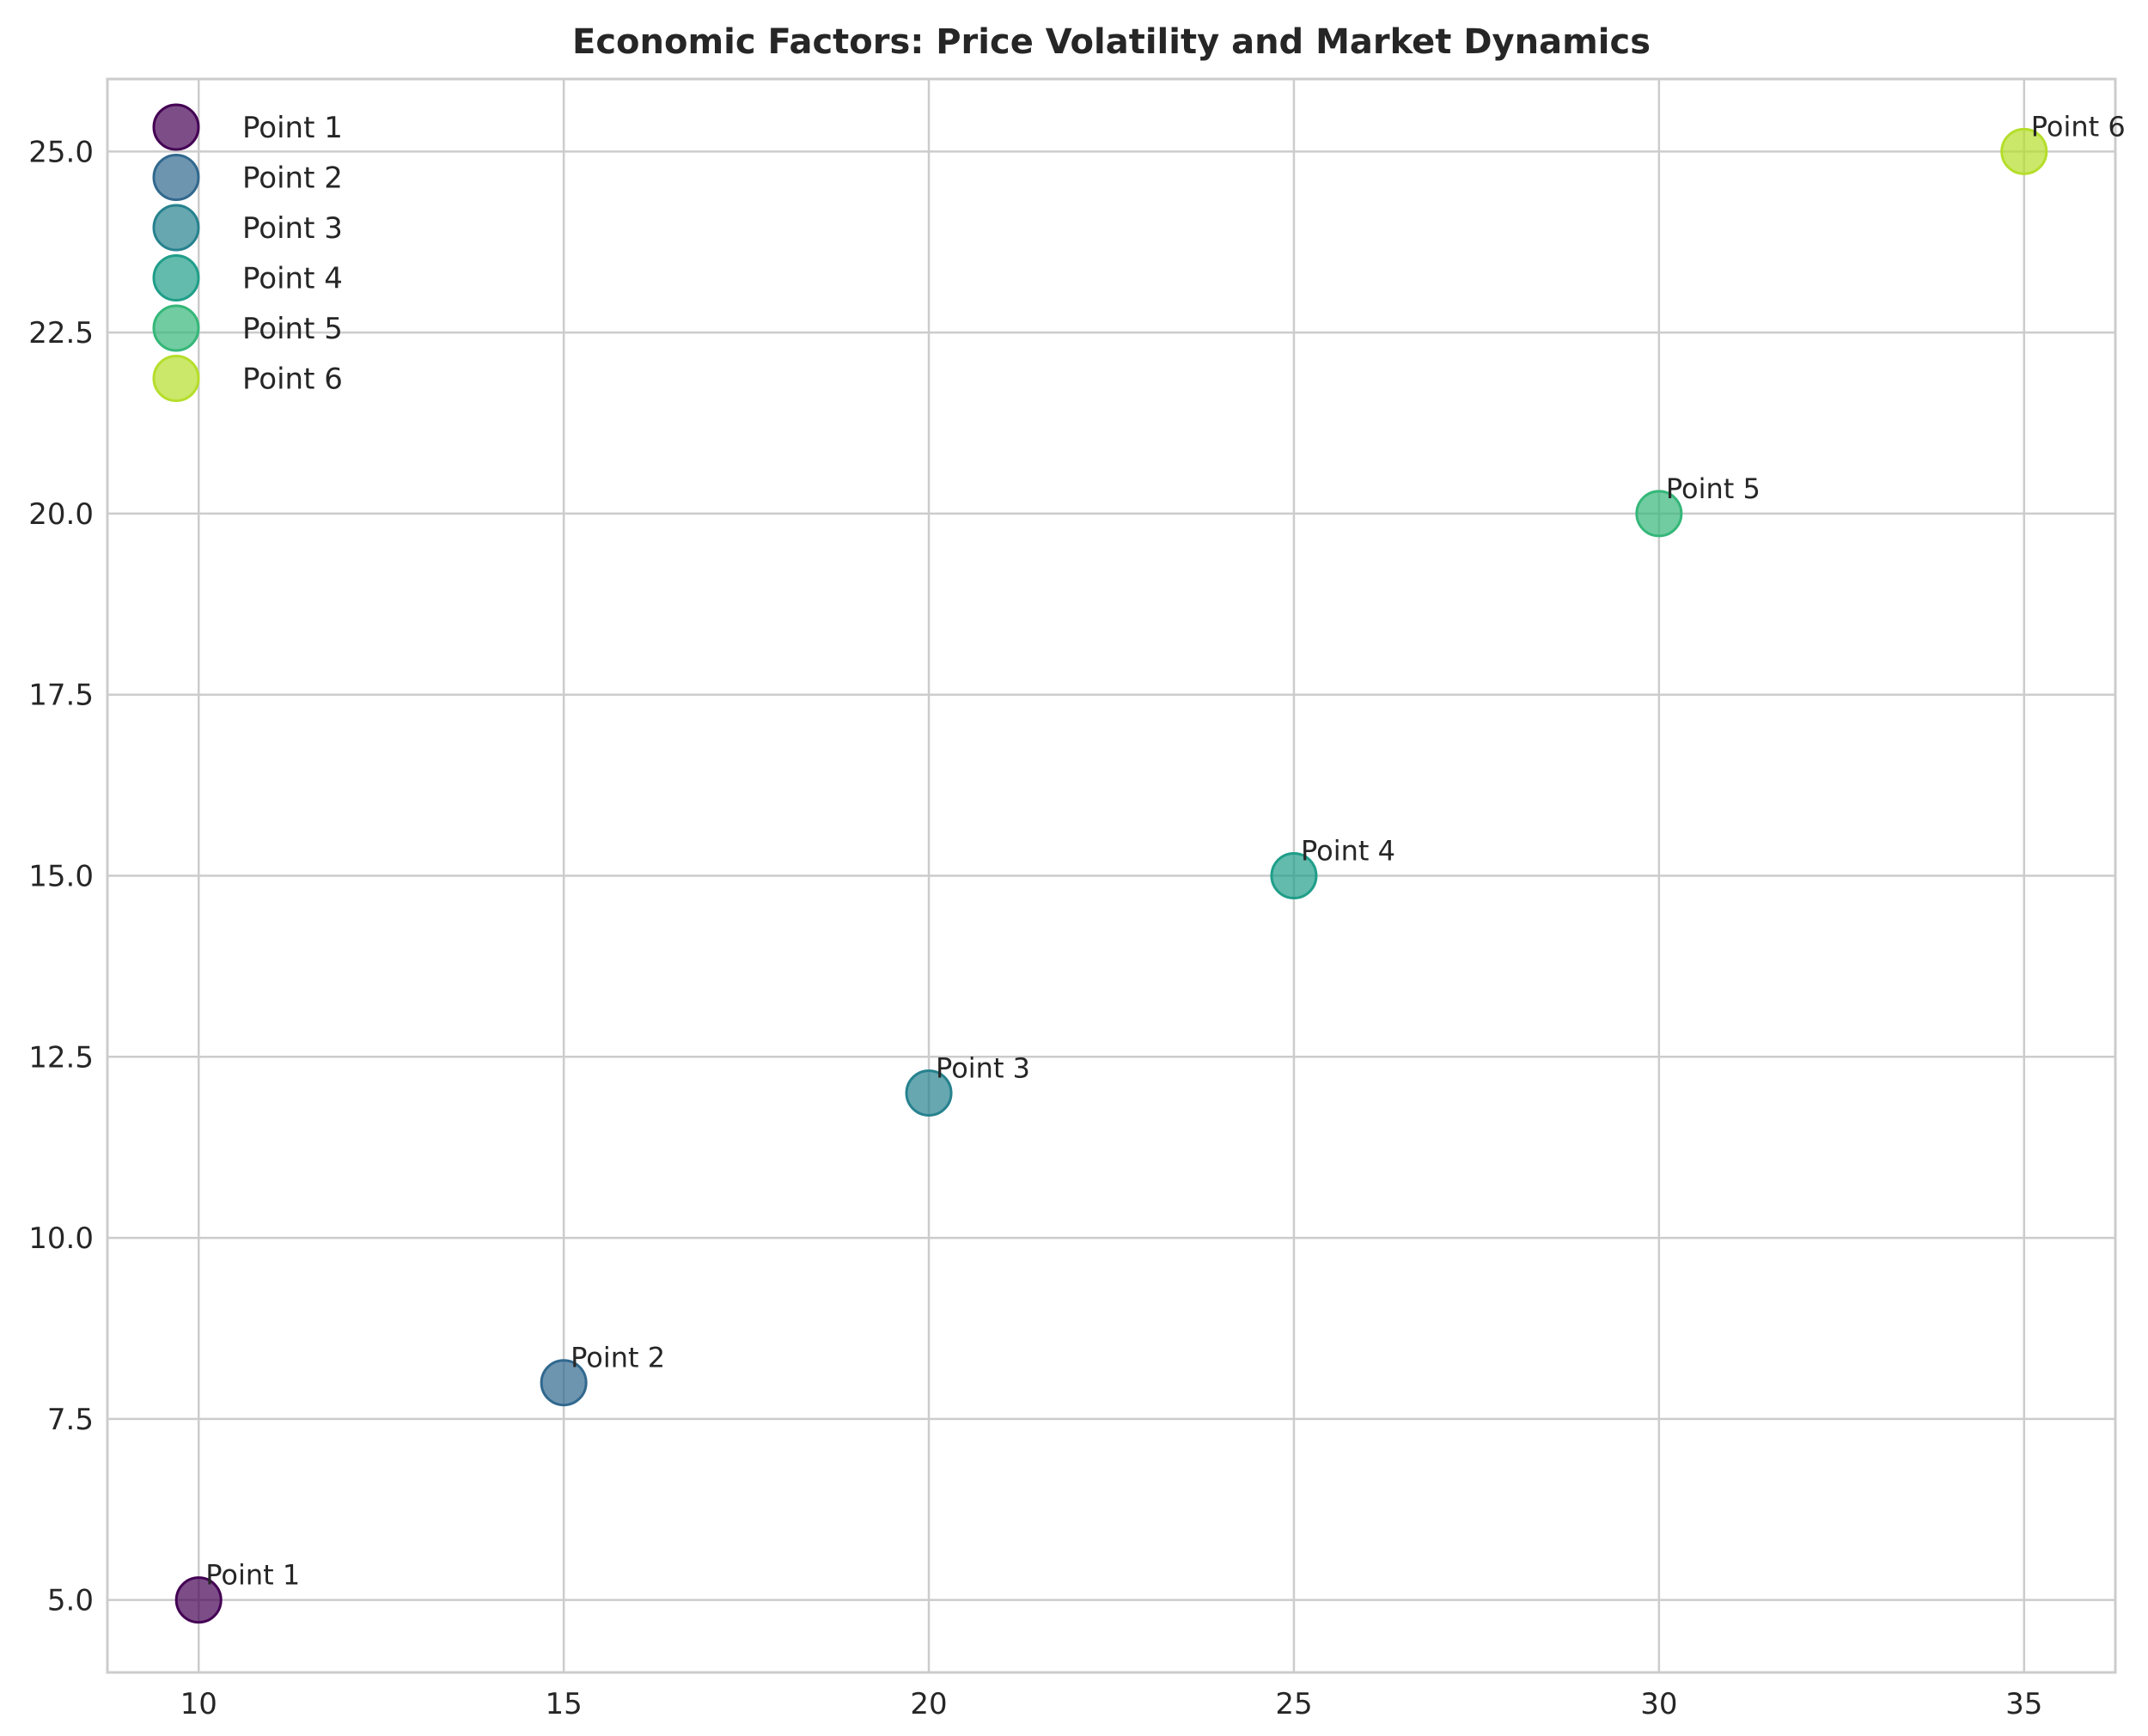 The width and height of the screenshot is (2148, 1736). Describe the element at coordinates (292, 179) in the screenshot. I see `legend-entry: Point 2` at that location.